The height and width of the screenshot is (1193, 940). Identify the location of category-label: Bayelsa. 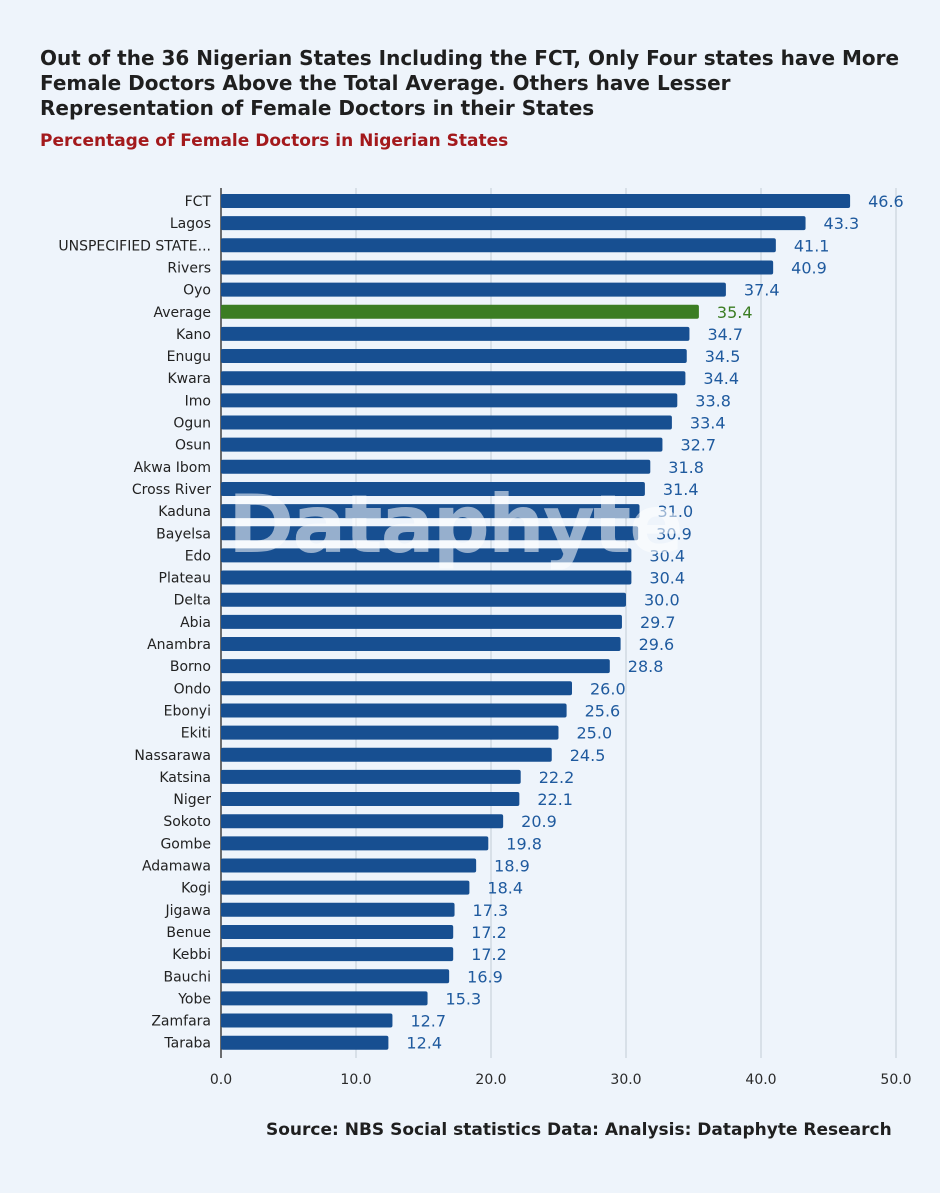
(183, 534).